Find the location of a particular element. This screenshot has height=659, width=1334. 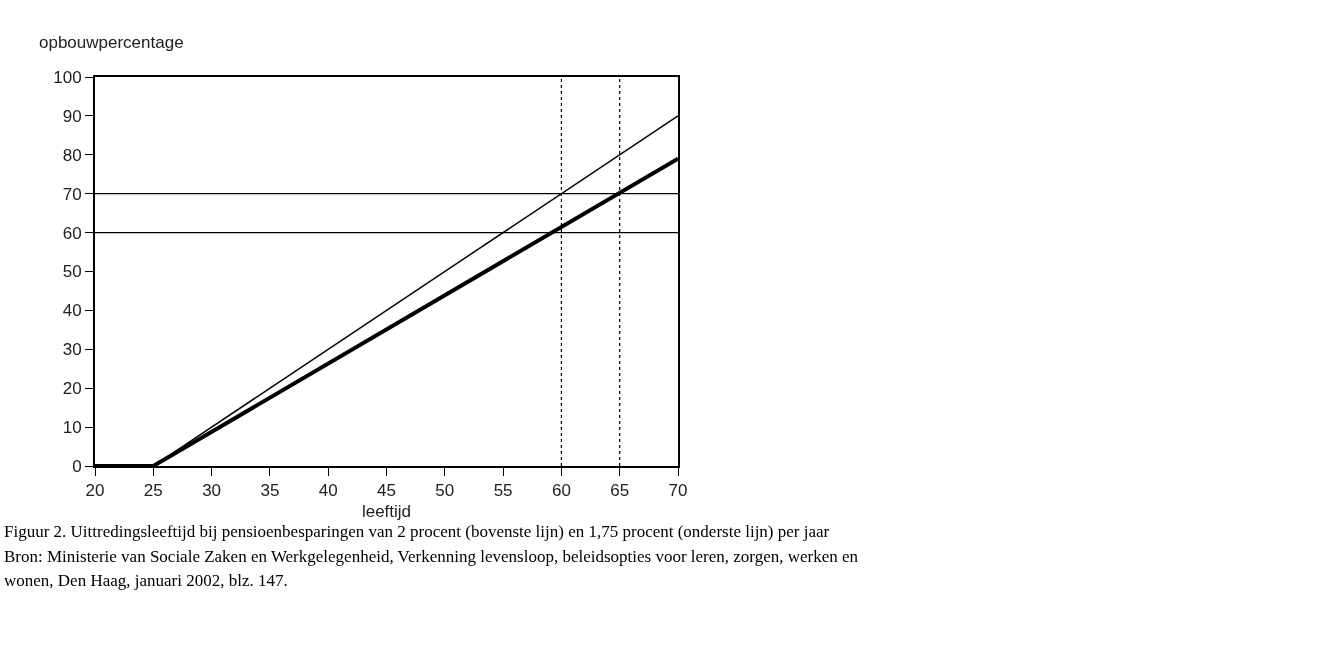

x-tick-label: 60 is located at coordinates (561, 491).